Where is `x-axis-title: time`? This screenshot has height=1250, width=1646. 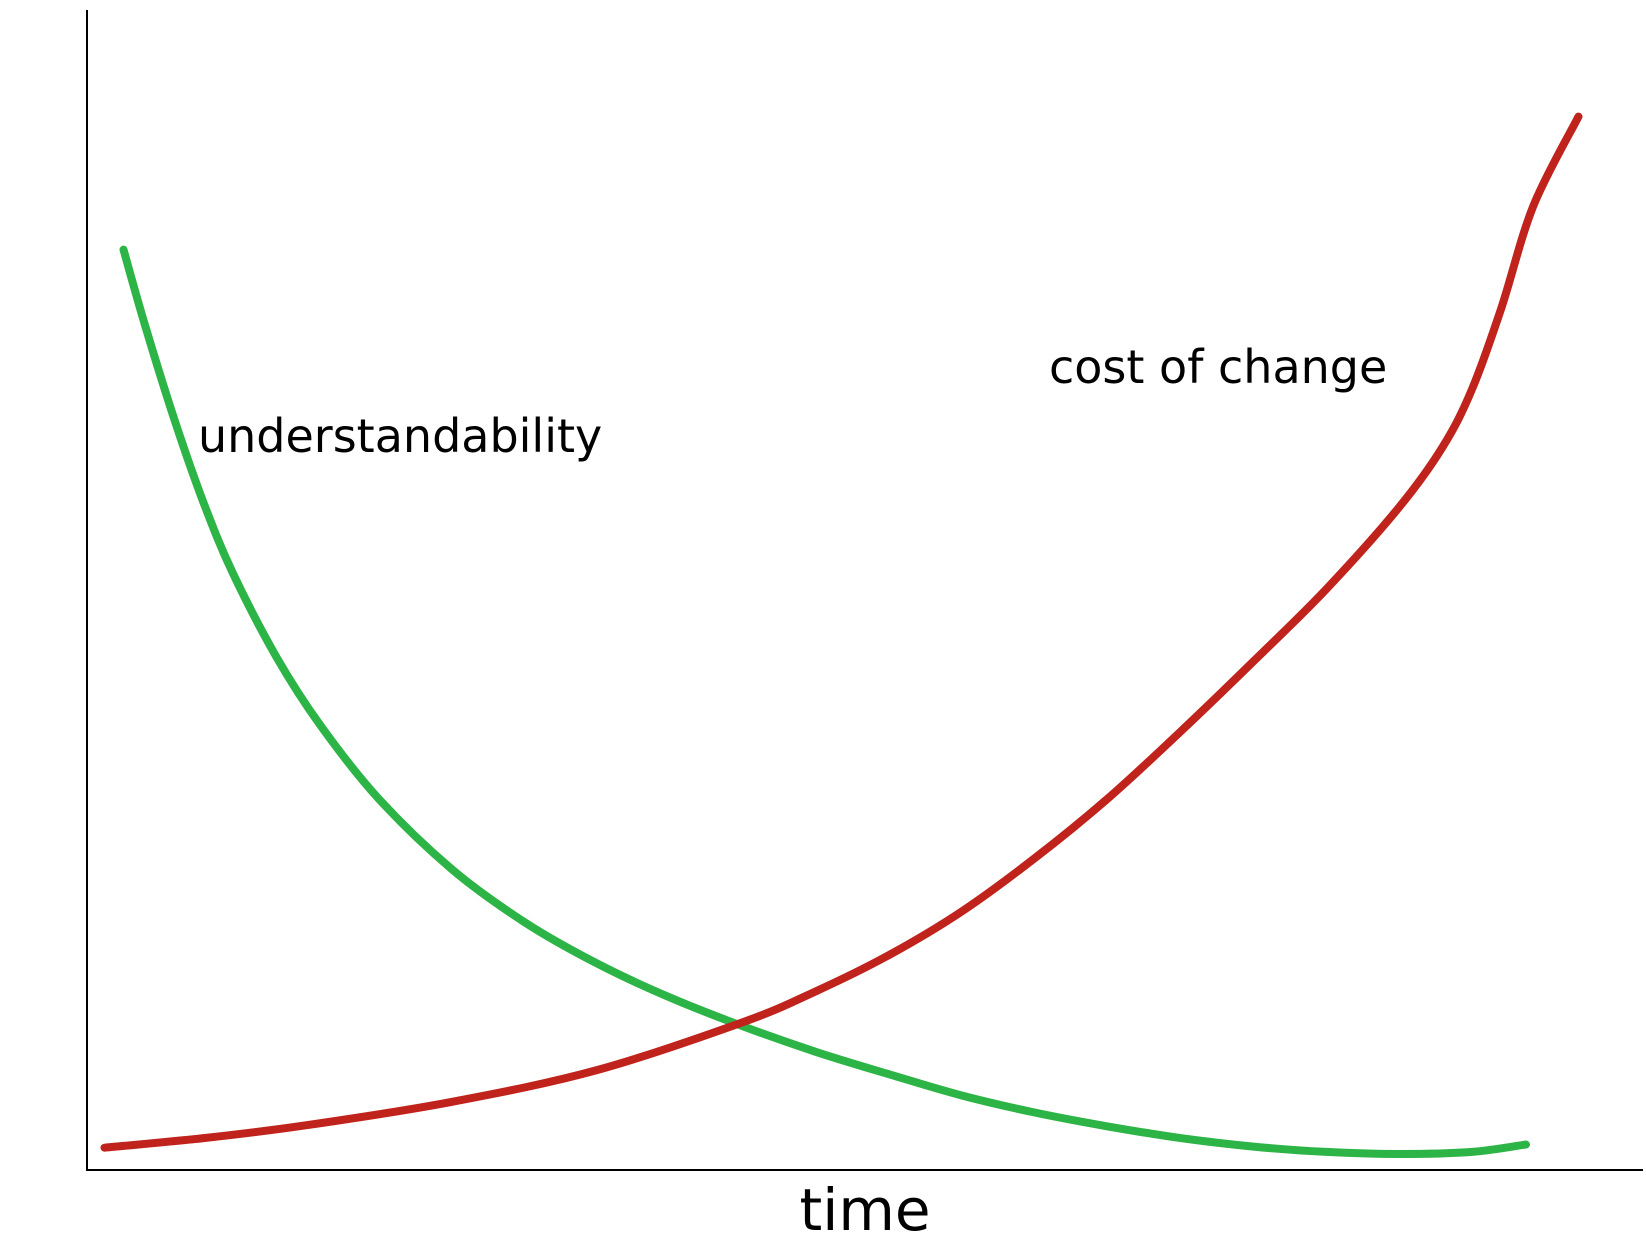
x-axis-title: time is located at coordinates (864, 1210).